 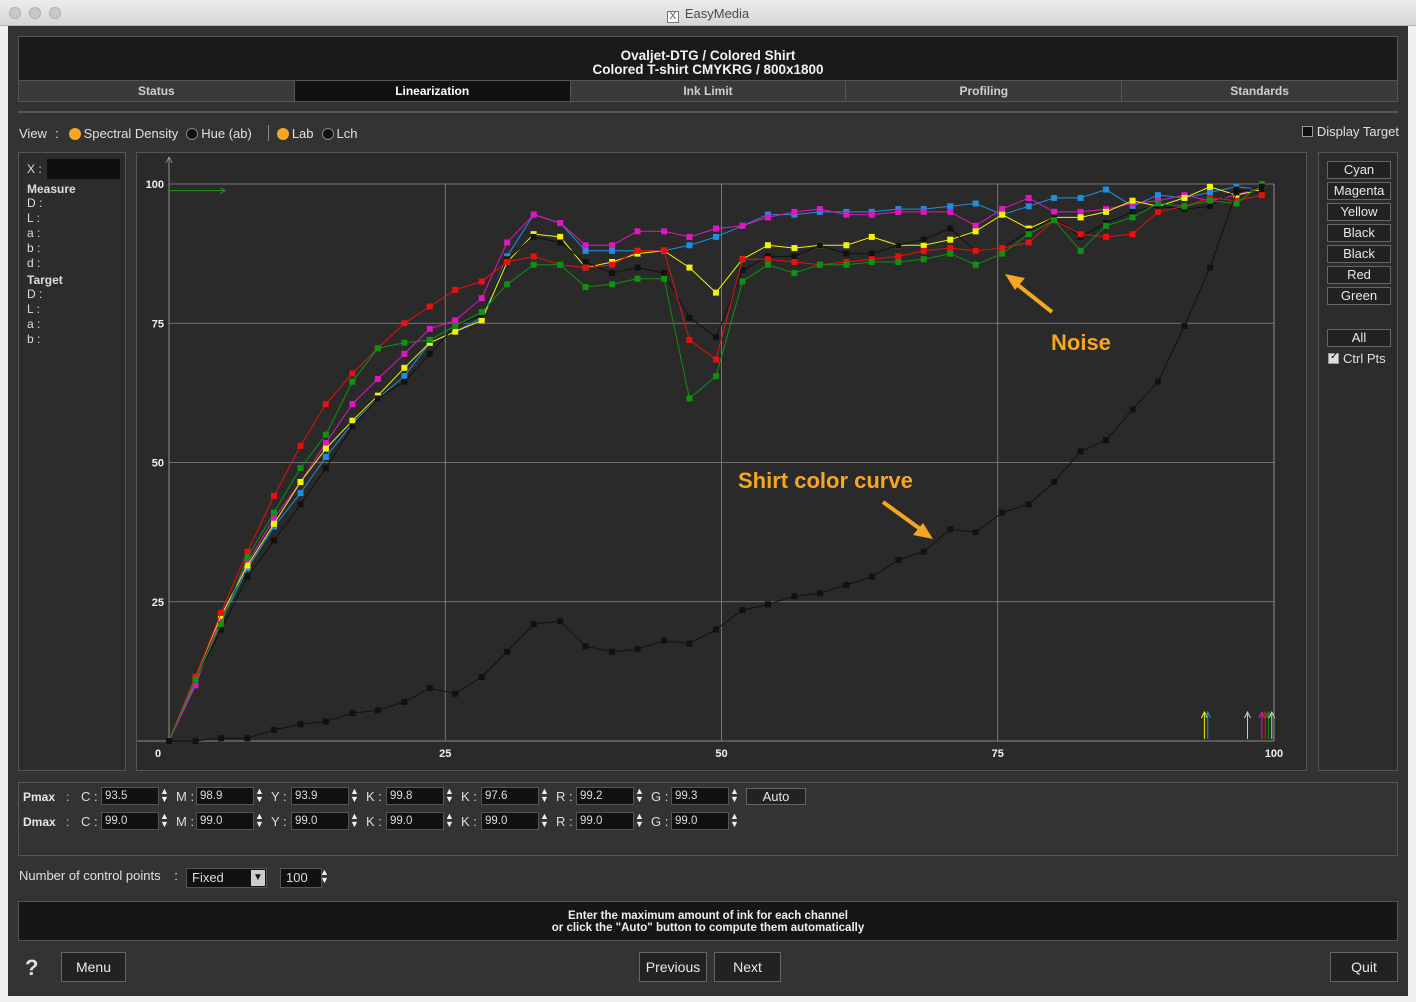 I want to click on auto-button: Auto, so click(x=776, y=796).